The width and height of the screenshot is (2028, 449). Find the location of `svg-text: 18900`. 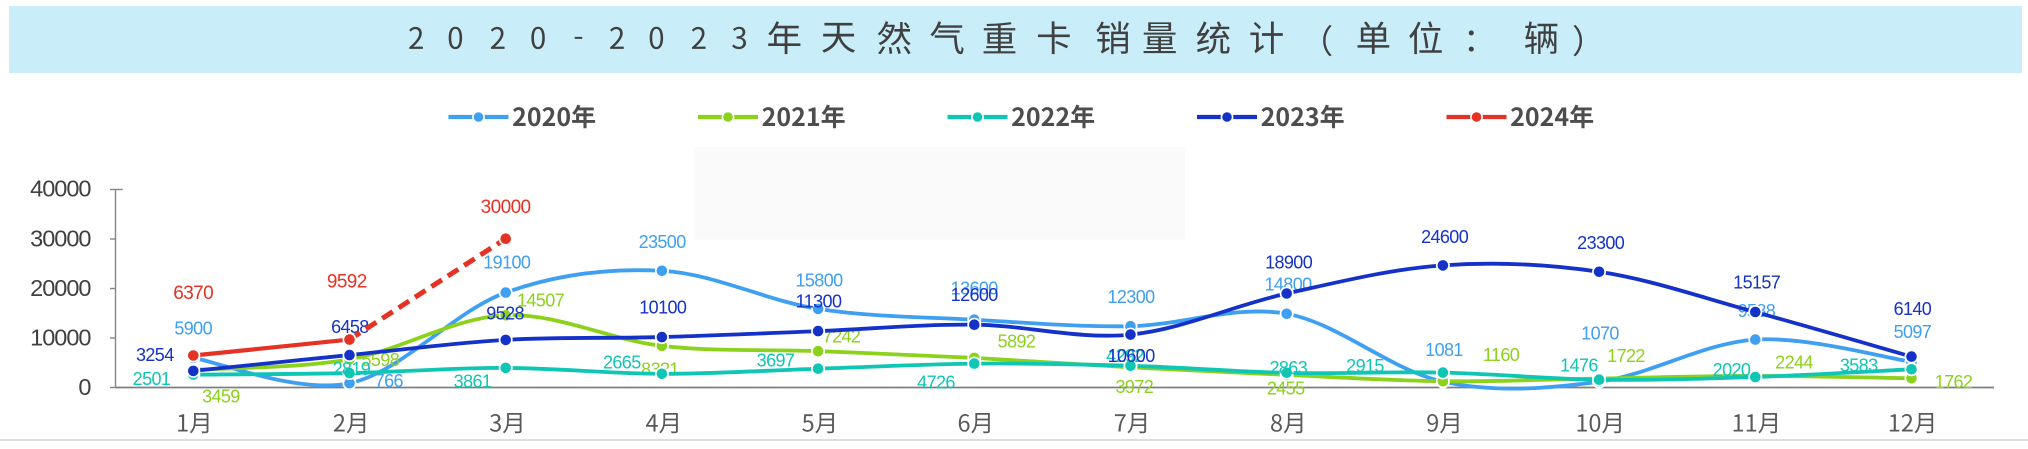

svg-text: 18900 is located at coordinates (1289, 263).